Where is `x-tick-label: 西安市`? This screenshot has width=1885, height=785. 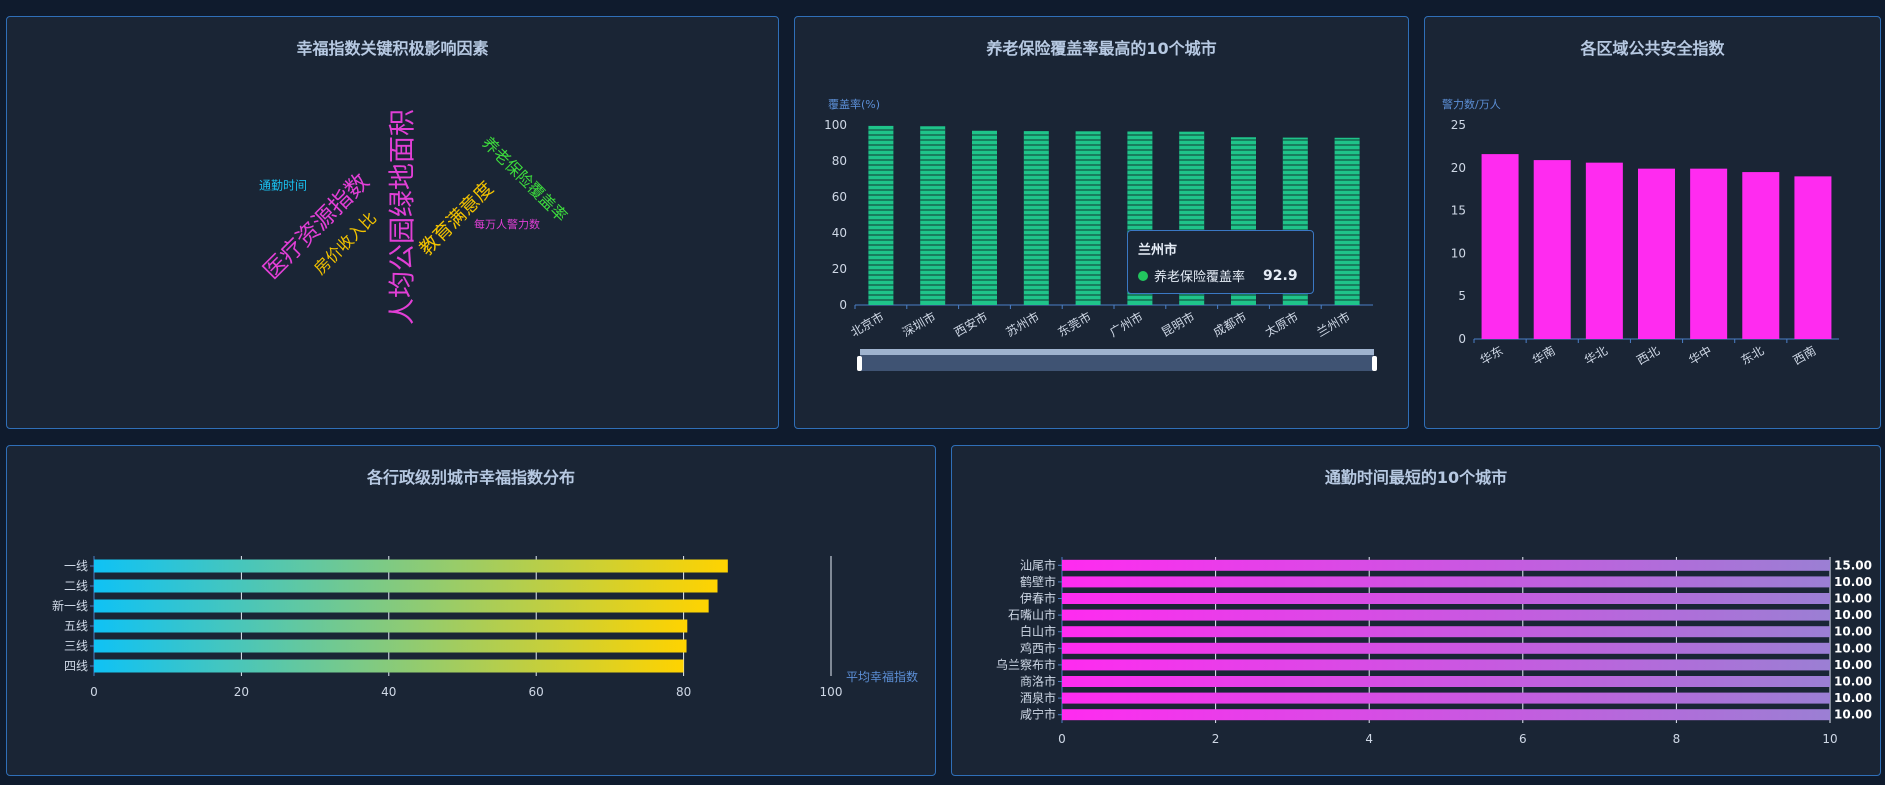
x-tick-label: 西安市 is located at coordinates (970, 324).